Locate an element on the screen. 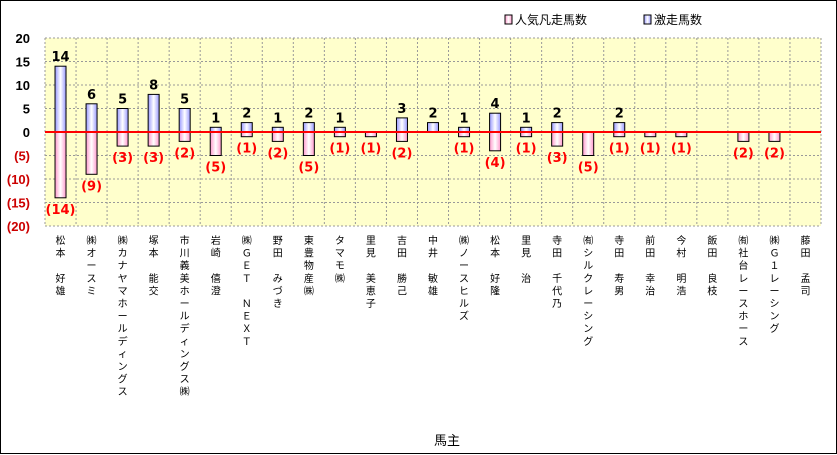 The image size is (837, 455). data-label-series-0: (4) is located at coordinates (495, 163).